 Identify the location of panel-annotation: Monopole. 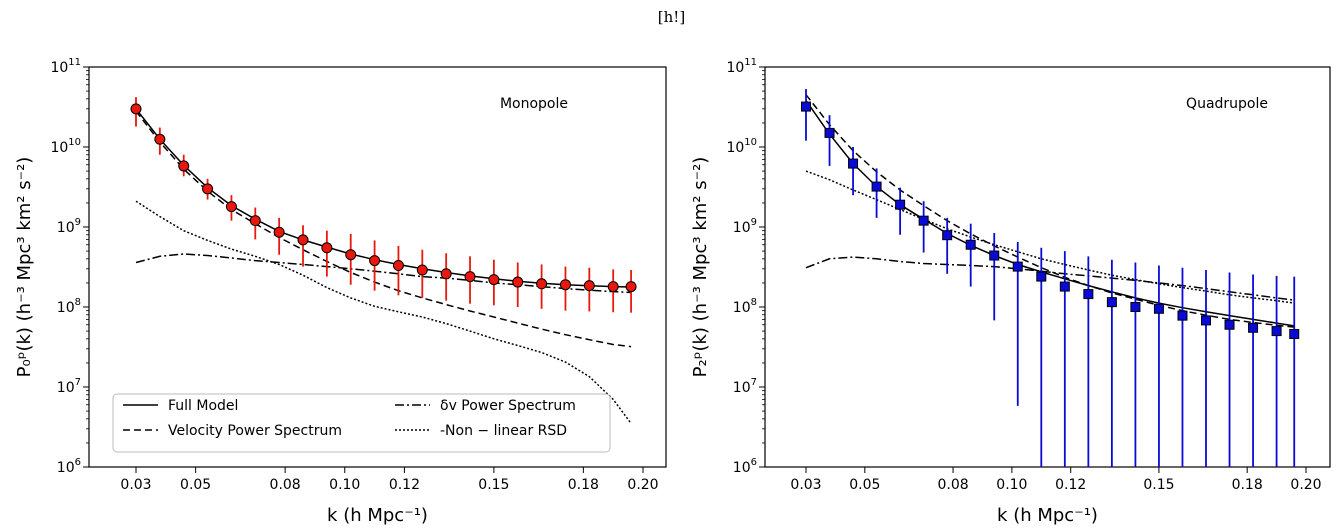
(534, 104).